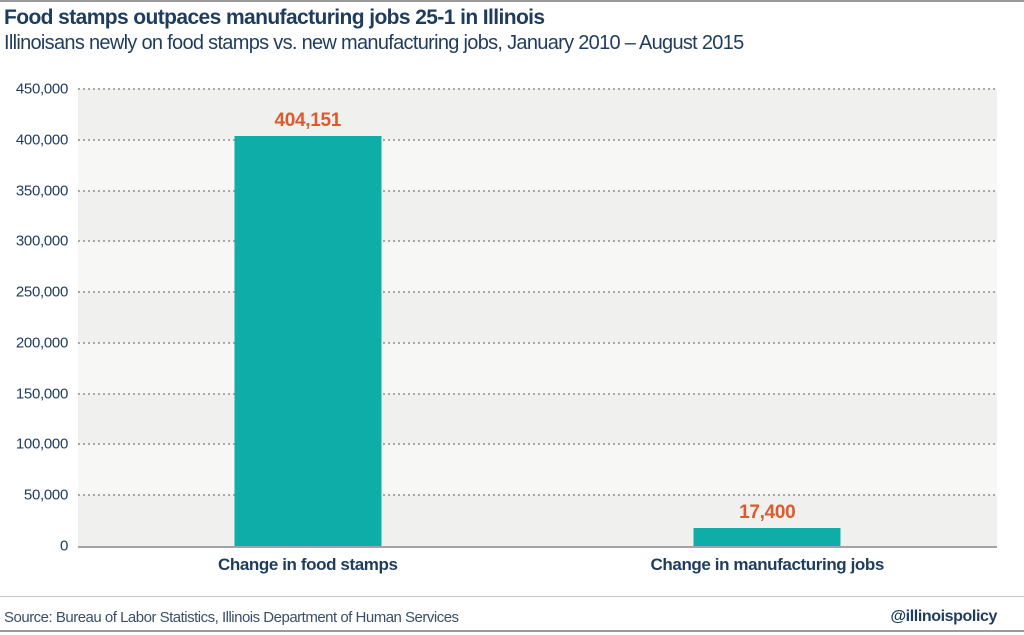 This screenshot has width=1024, height=635. What do you see at coordinates (45, 495) in the screenshot?
I see `y-tick-label: 50,000` at bounding box center [45, 495].